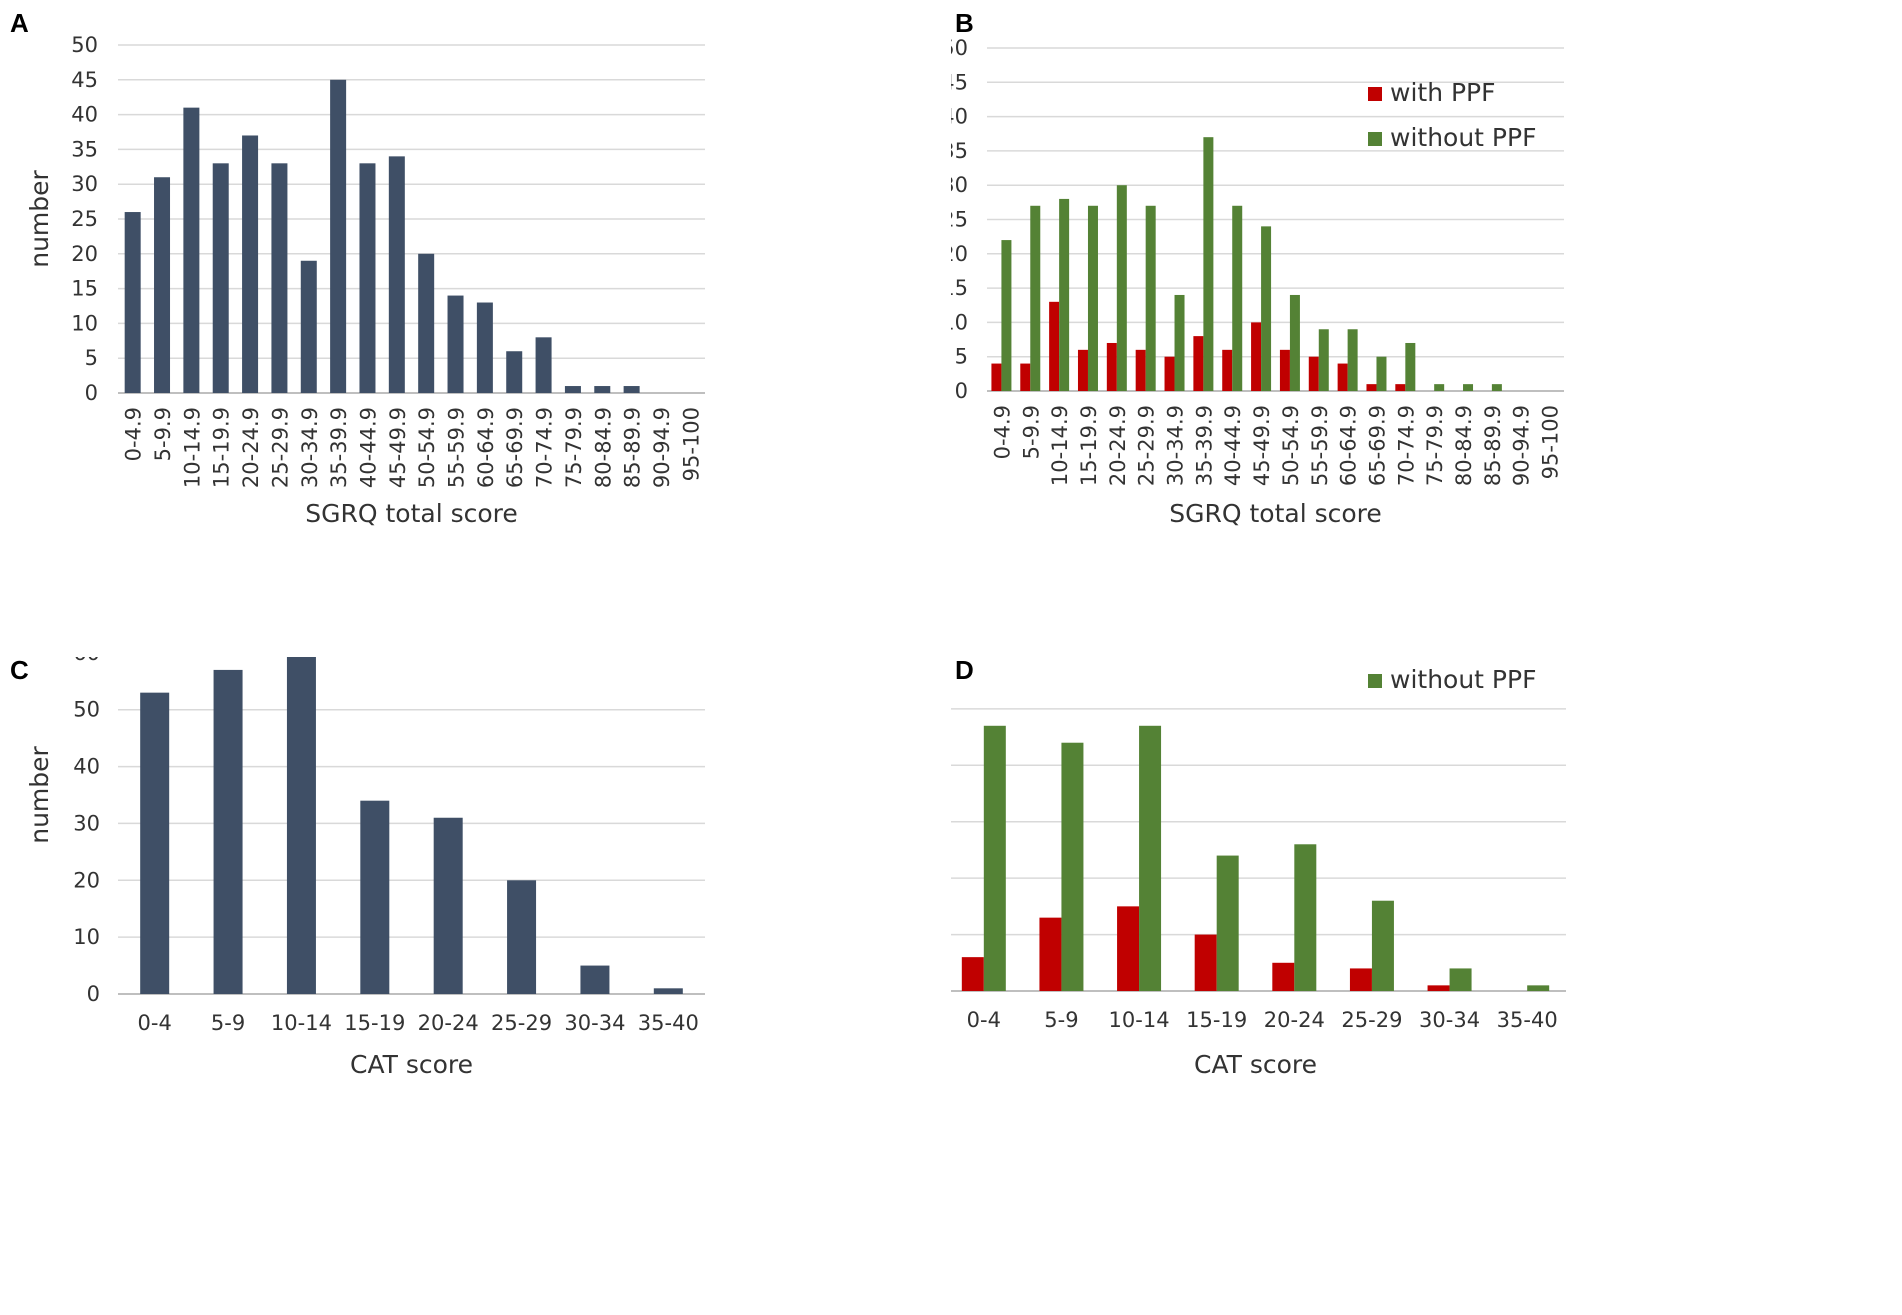 The height and width of the screenshot is (1315, 1902). What do you see at coordinates (1140, 370) in the screenshot?
I see `bar-with-ppf-25-29.9` at bounding box center [1140, 370].